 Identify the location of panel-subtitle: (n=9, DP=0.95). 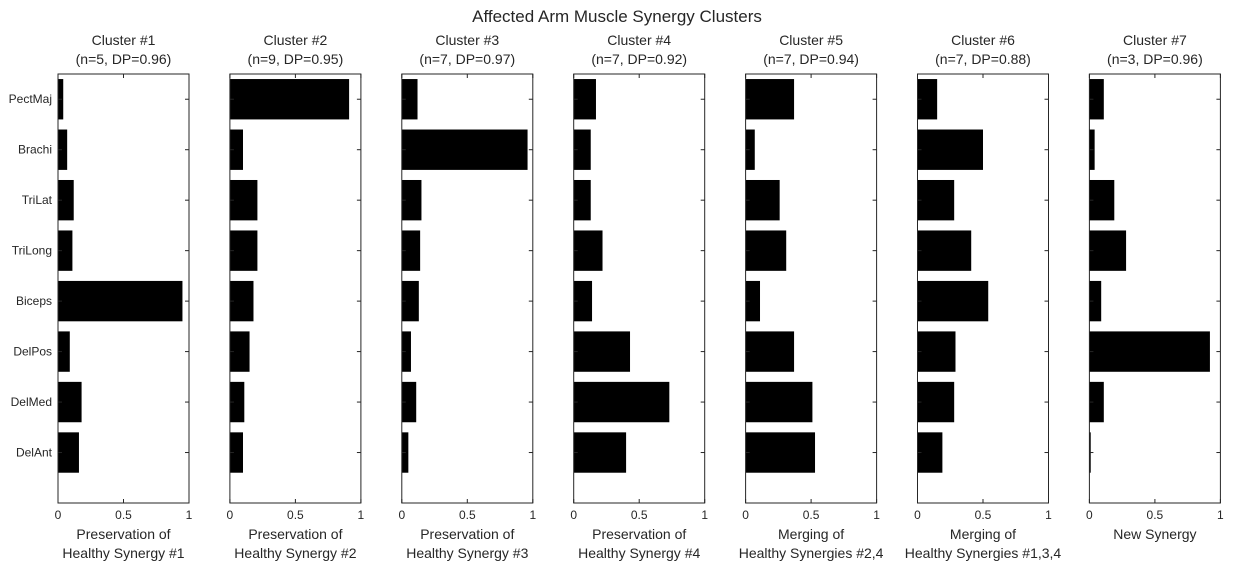
(296, 59).